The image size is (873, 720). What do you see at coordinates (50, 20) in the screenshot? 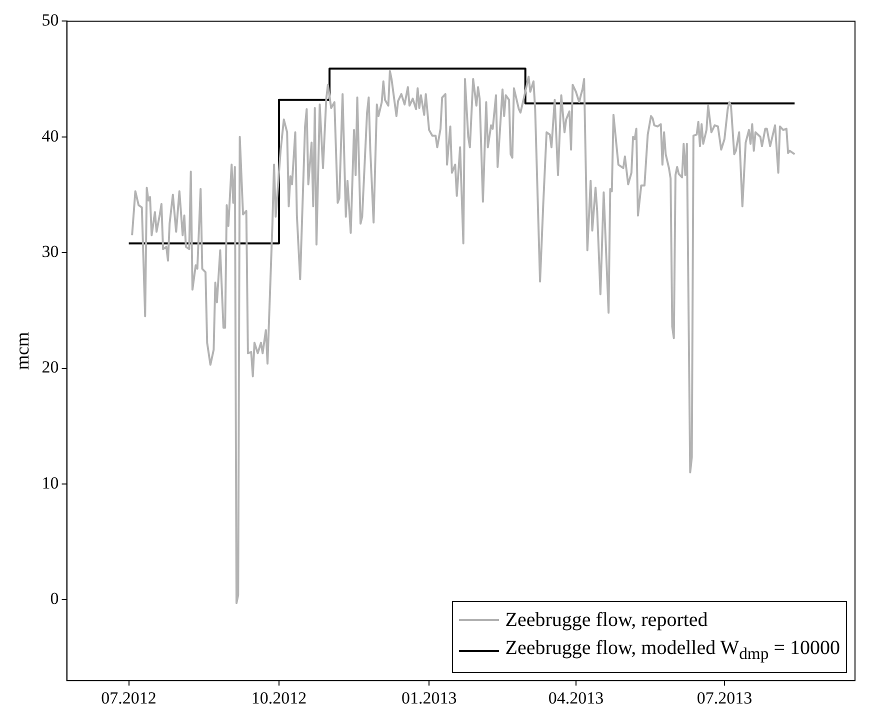
I see `y-tick-label: 50` at bounding box center [50, 20].